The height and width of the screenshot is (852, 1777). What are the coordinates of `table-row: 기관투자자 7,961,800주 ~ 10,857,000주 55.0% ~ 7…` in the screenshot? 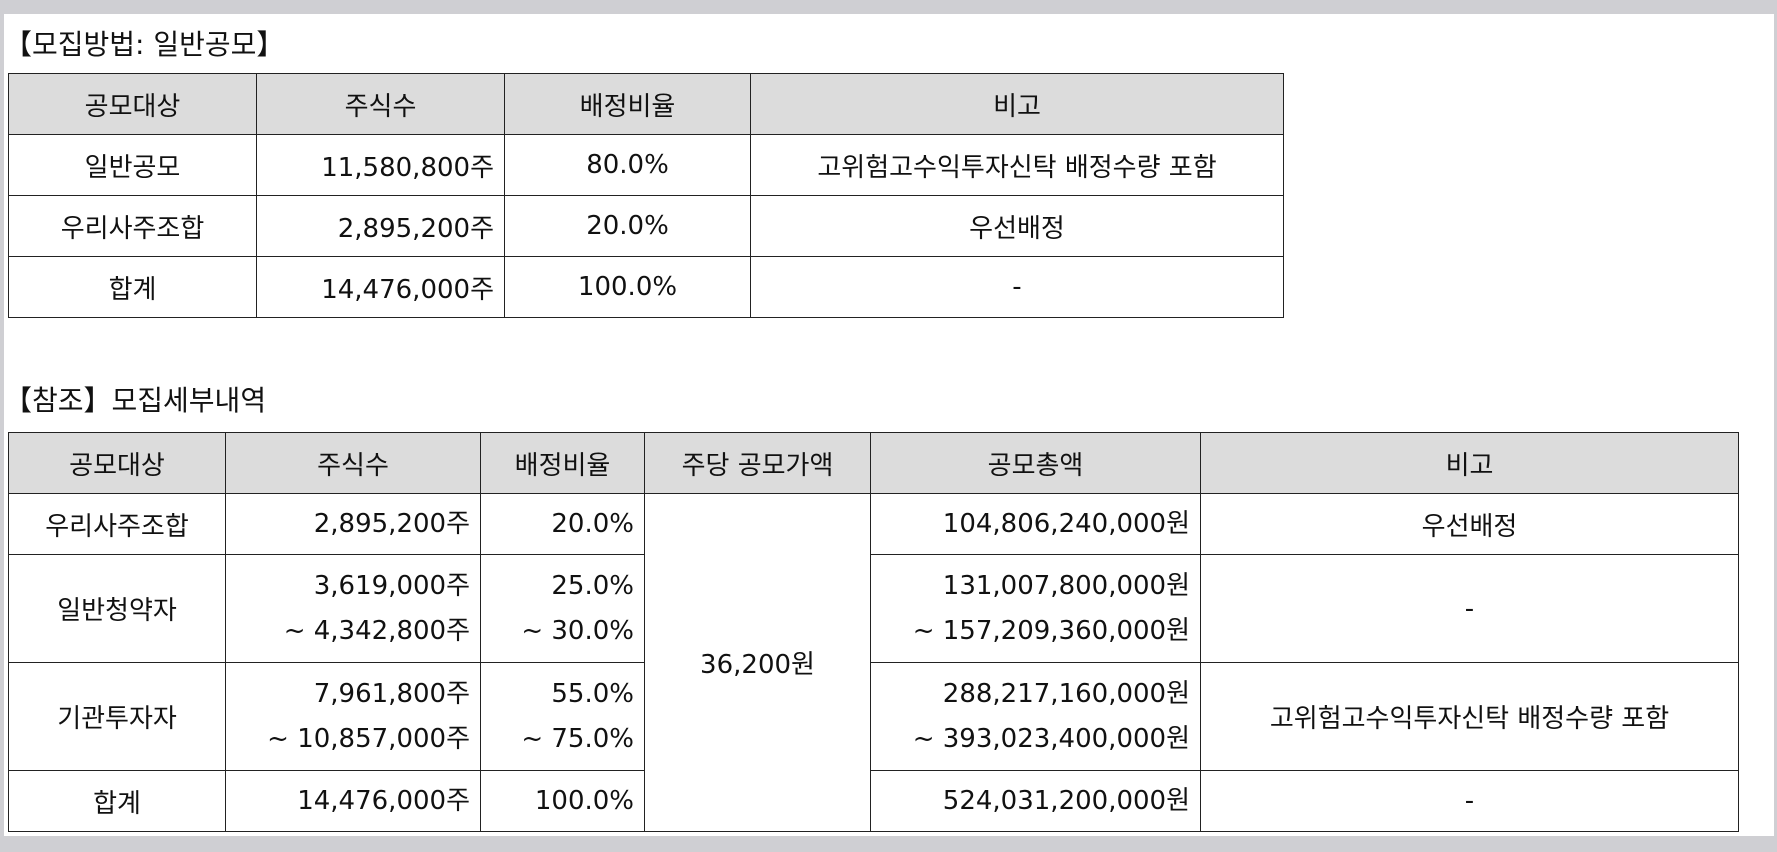 It's located at (873, 716).